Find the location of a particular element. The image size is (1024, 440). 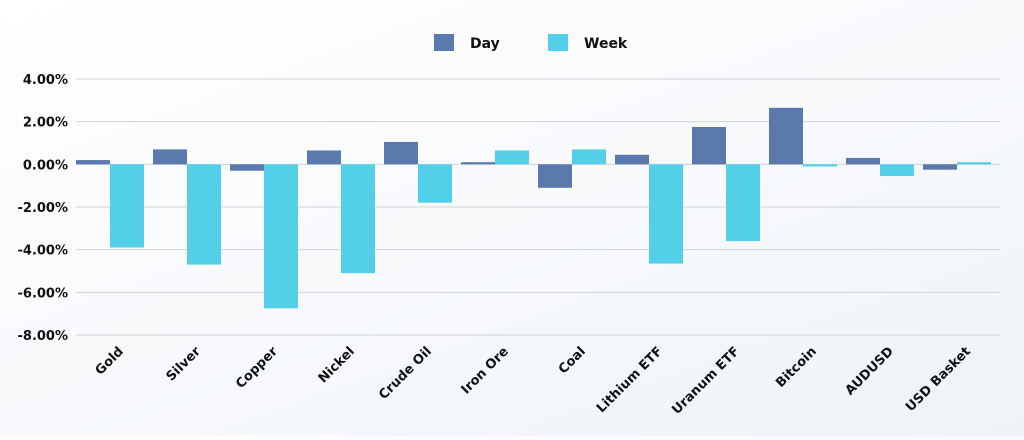

y-axis-ticks: 4.00% 2.00% 0.00% -2.00% -4.00% -6.00% -8.00% is located at coordinates (43, 208).